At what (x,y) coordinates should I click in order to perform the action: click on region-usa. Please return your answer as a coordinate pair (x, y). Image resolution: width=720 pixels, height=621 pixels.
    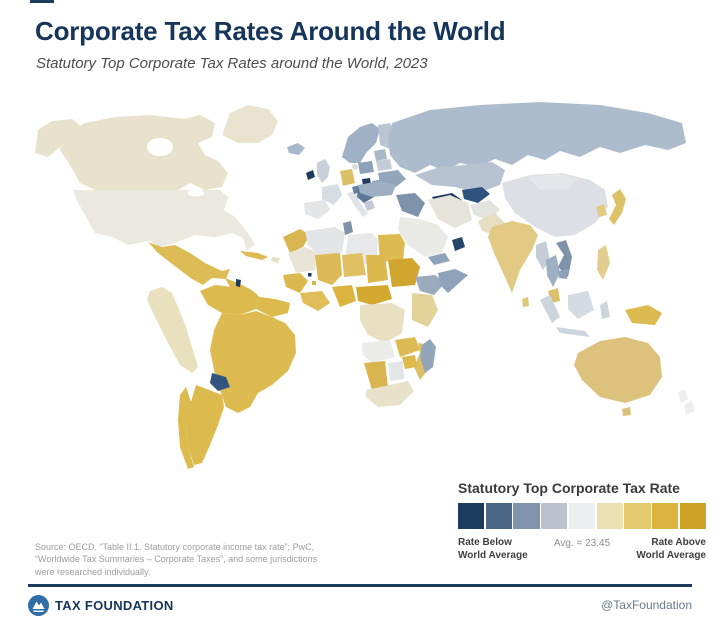
    Looking at the image, I should click on (164, 220).